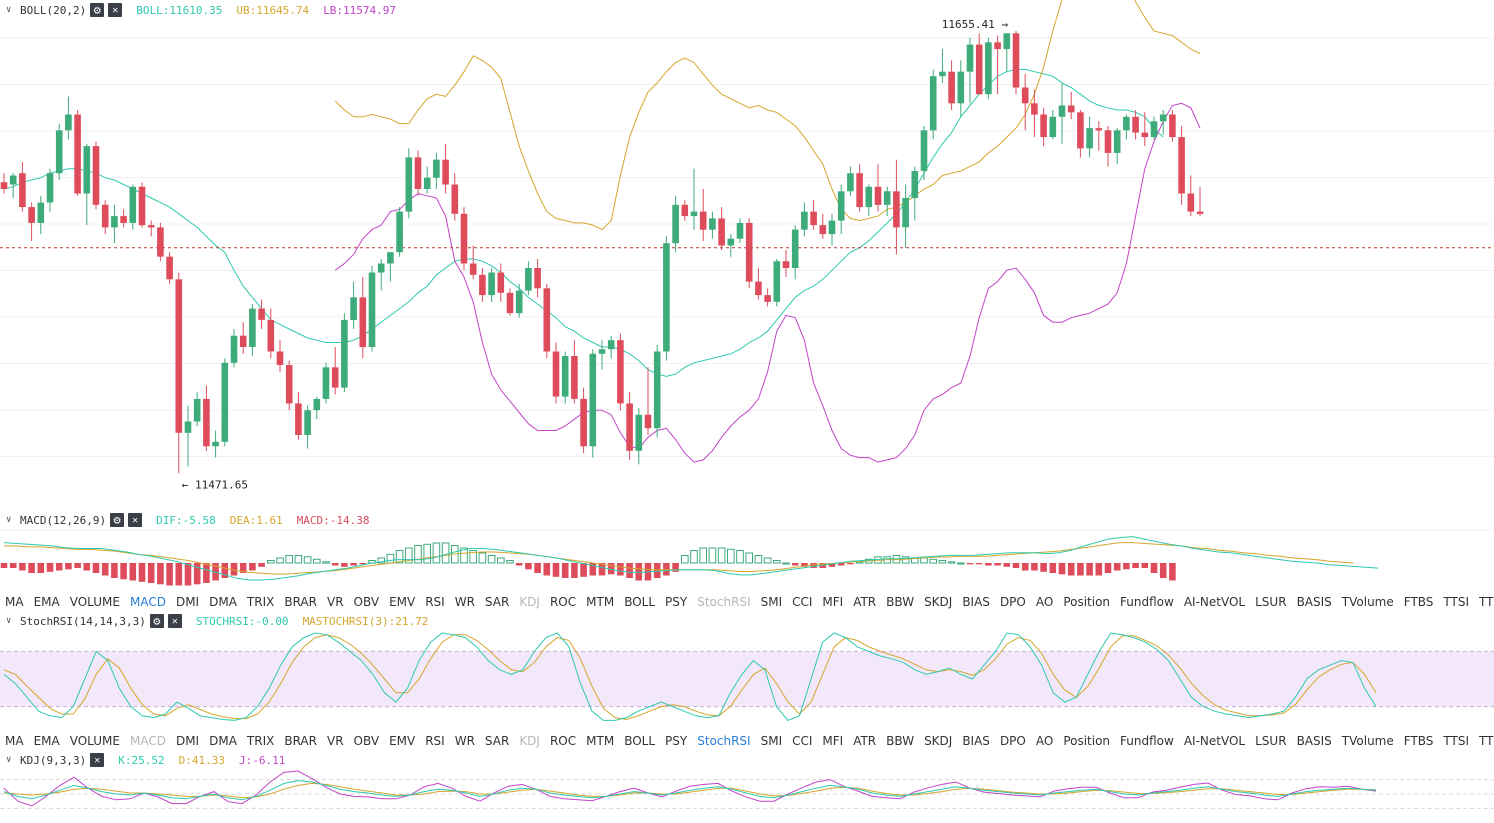 This screenshot has width=1494, height=823. What do you see at coordinates (186, 520) in the screenshot?
I see `macd-dif-value: DIF:-5.58` at bounding box center [186, 520].